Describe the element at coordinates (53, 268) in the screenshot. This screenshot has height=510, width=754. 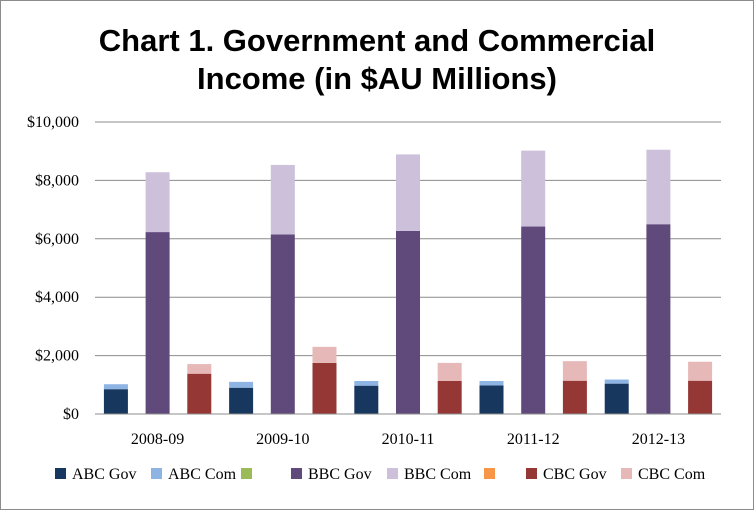
I see `y-axis-tick-labels: $0 $2,000 $4,000 $6,000 $8,000 $10,000` at that location.